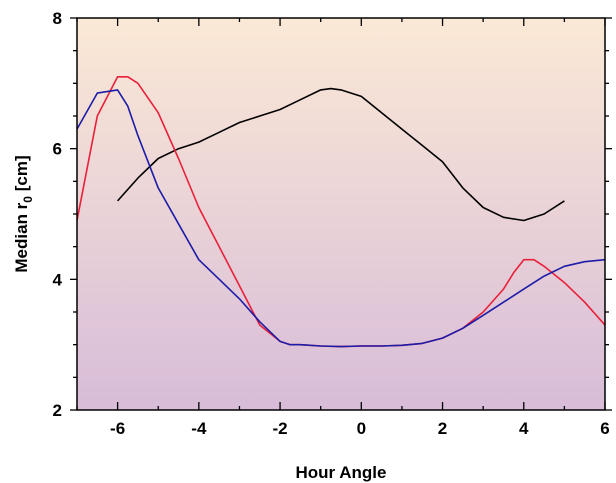 This screenshot has width=616, height=483. Describe the element at coordinates (57, 149) in the screenshot. I see `y-tick-label: 6` at that location.